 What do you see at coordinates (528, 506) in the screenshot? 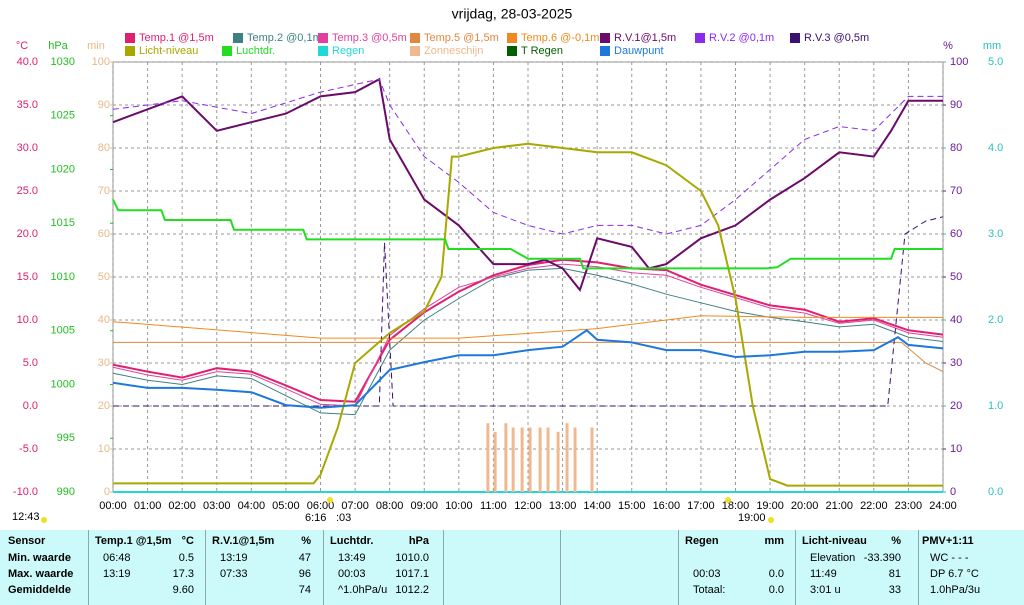
I see `x-tick-label: 12:00` at bounding box center [528, 506].